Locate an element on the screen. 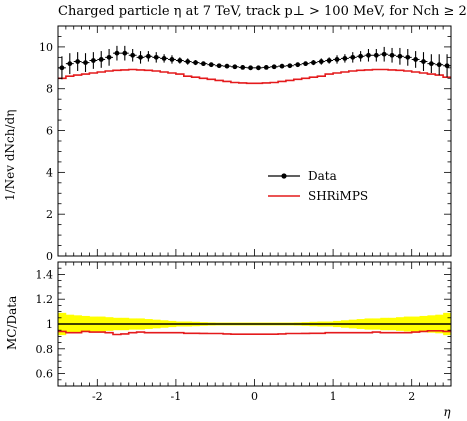  y-tick-label: 4 is located at coordinates (49, 172).